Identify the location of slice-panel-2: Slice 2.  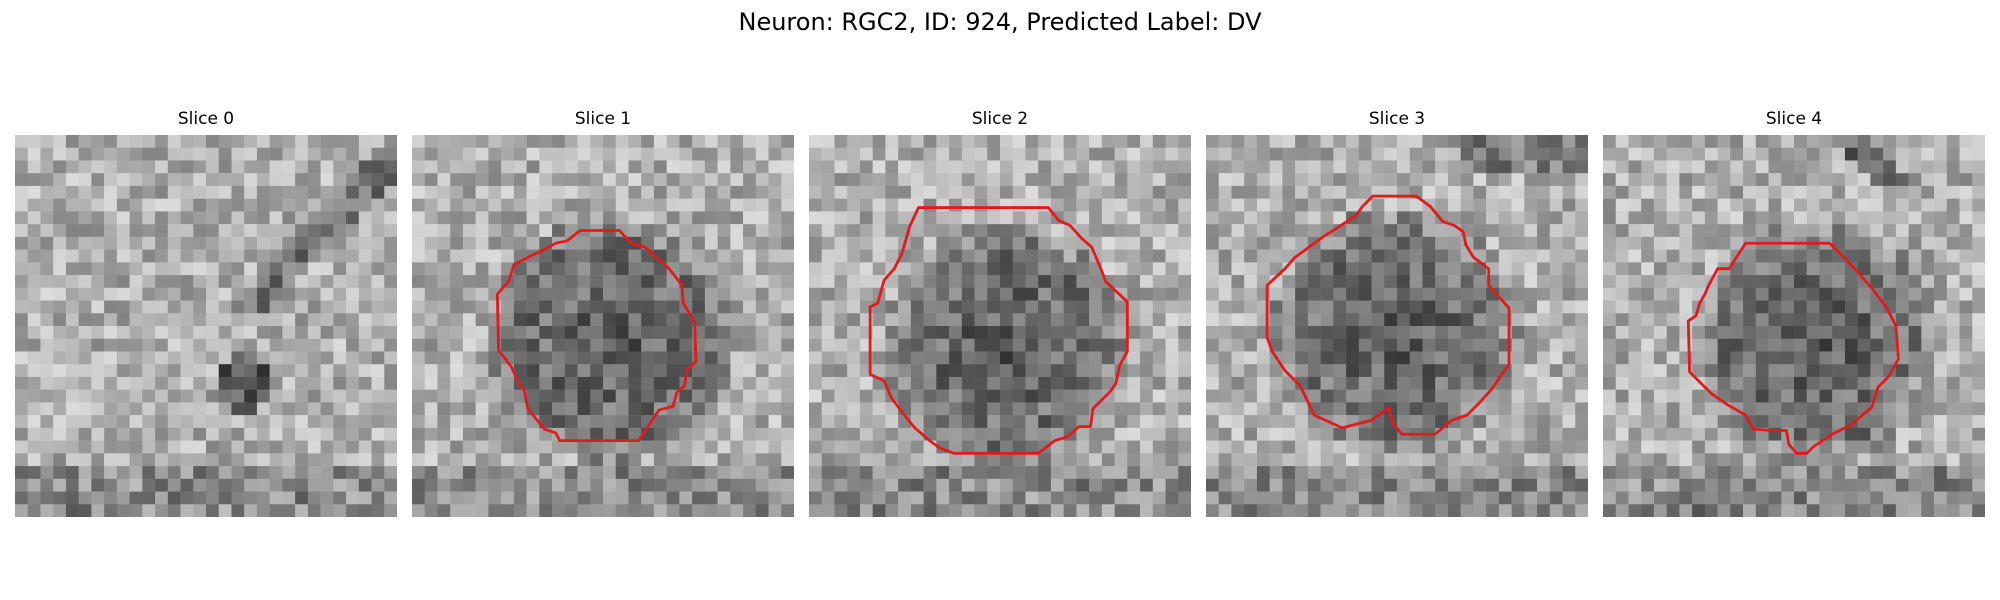
(1000, 312).